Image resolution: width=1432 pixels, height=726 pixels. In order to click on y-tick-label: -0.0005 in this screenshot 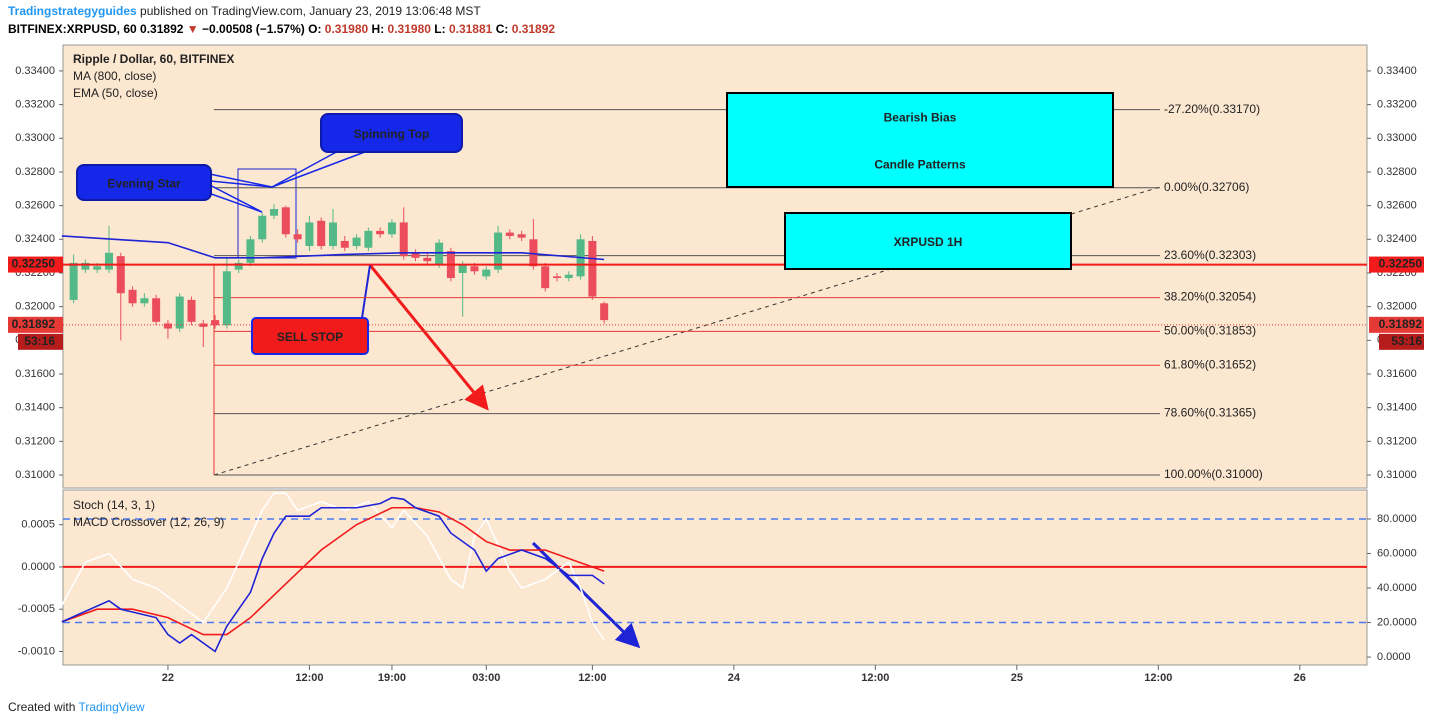, I will do `click(36, 609)`.